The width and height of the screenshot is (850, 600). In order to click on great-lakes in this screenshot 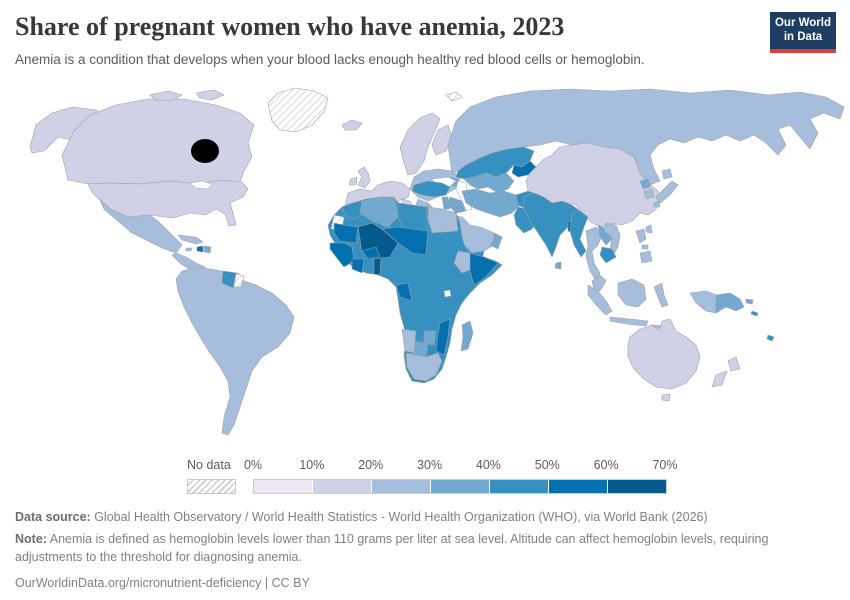, I will do `click(201, 185)`.